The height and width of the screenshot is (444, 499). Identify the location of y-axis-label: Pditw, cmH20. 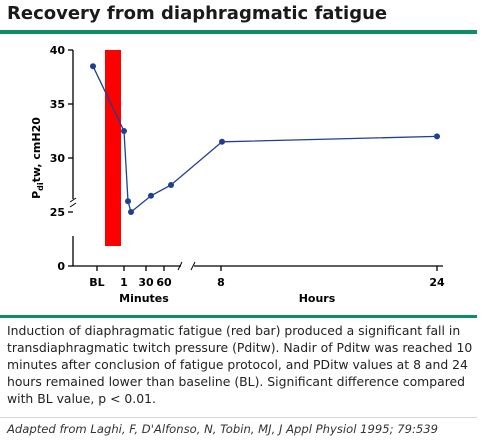
(37, 158).